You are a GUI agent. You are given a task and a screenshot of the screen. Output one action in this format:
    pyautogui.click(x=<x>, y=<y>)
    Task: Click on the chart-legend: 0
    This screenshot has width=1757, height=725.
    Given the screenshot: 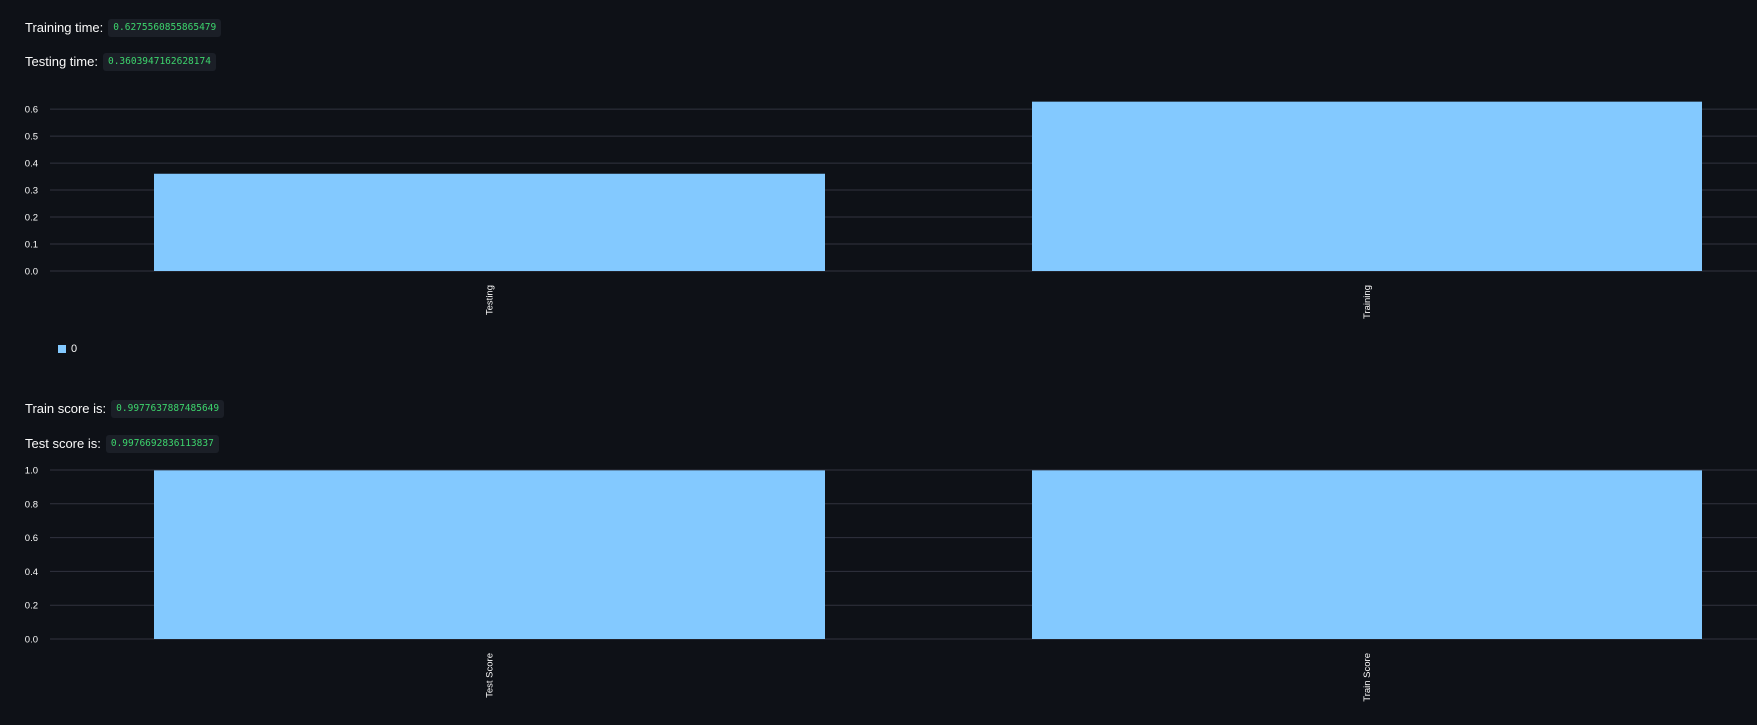 What is the action you would take?
    pyautogui.click(x=67, y=349)
    